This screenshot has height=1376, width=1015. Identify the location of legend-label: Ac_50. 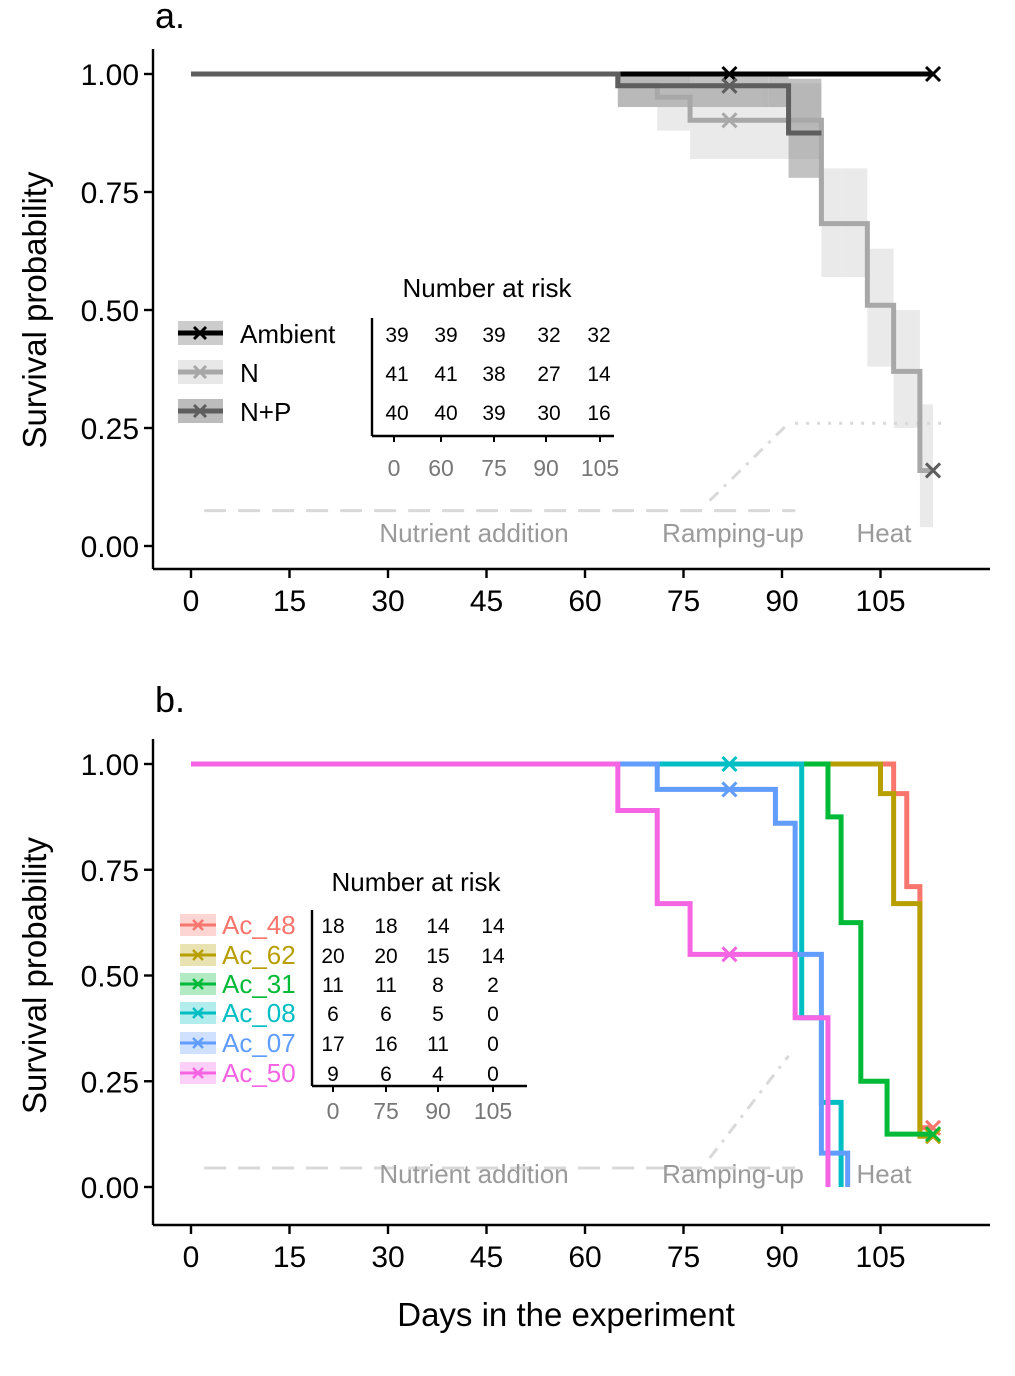
(259, 1073).